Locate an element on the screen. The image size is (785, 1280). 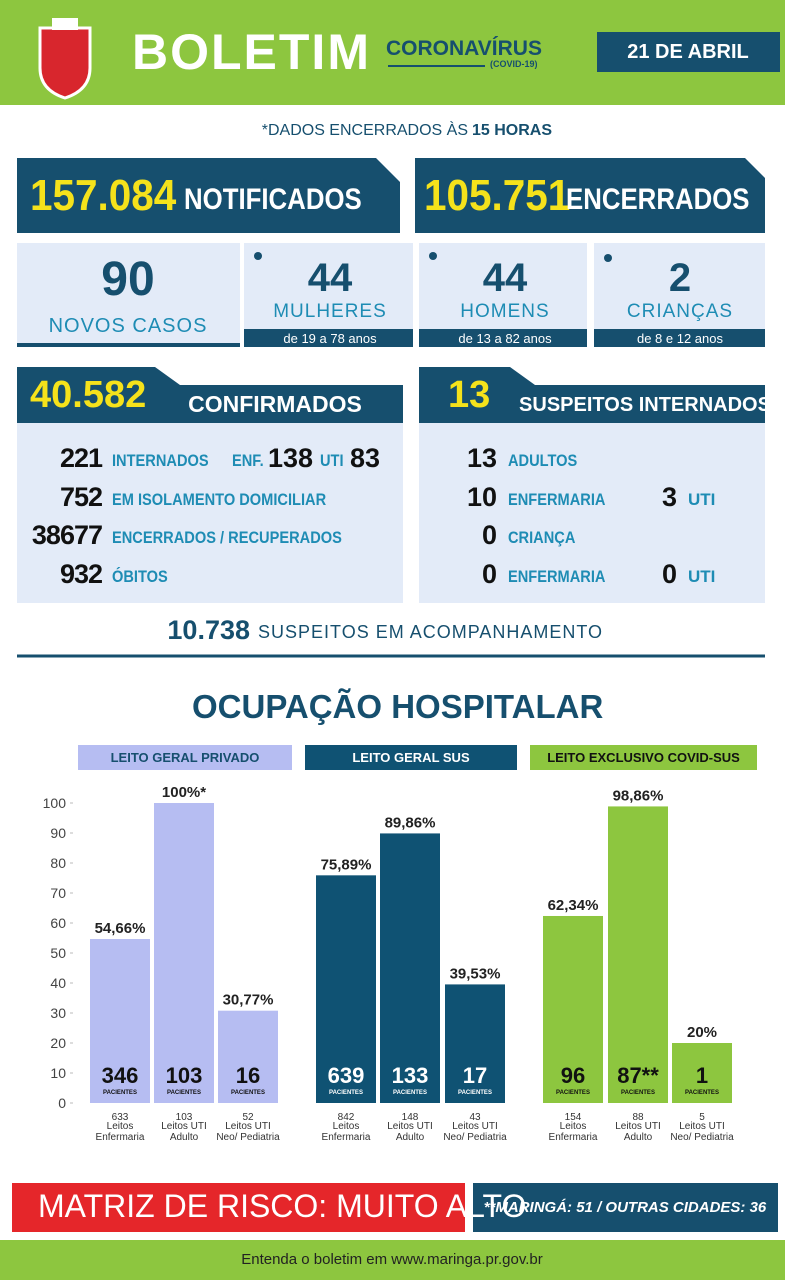
section-title: OCUPAÇÃO HOSPITALAR is located at coordinates (398, 706).